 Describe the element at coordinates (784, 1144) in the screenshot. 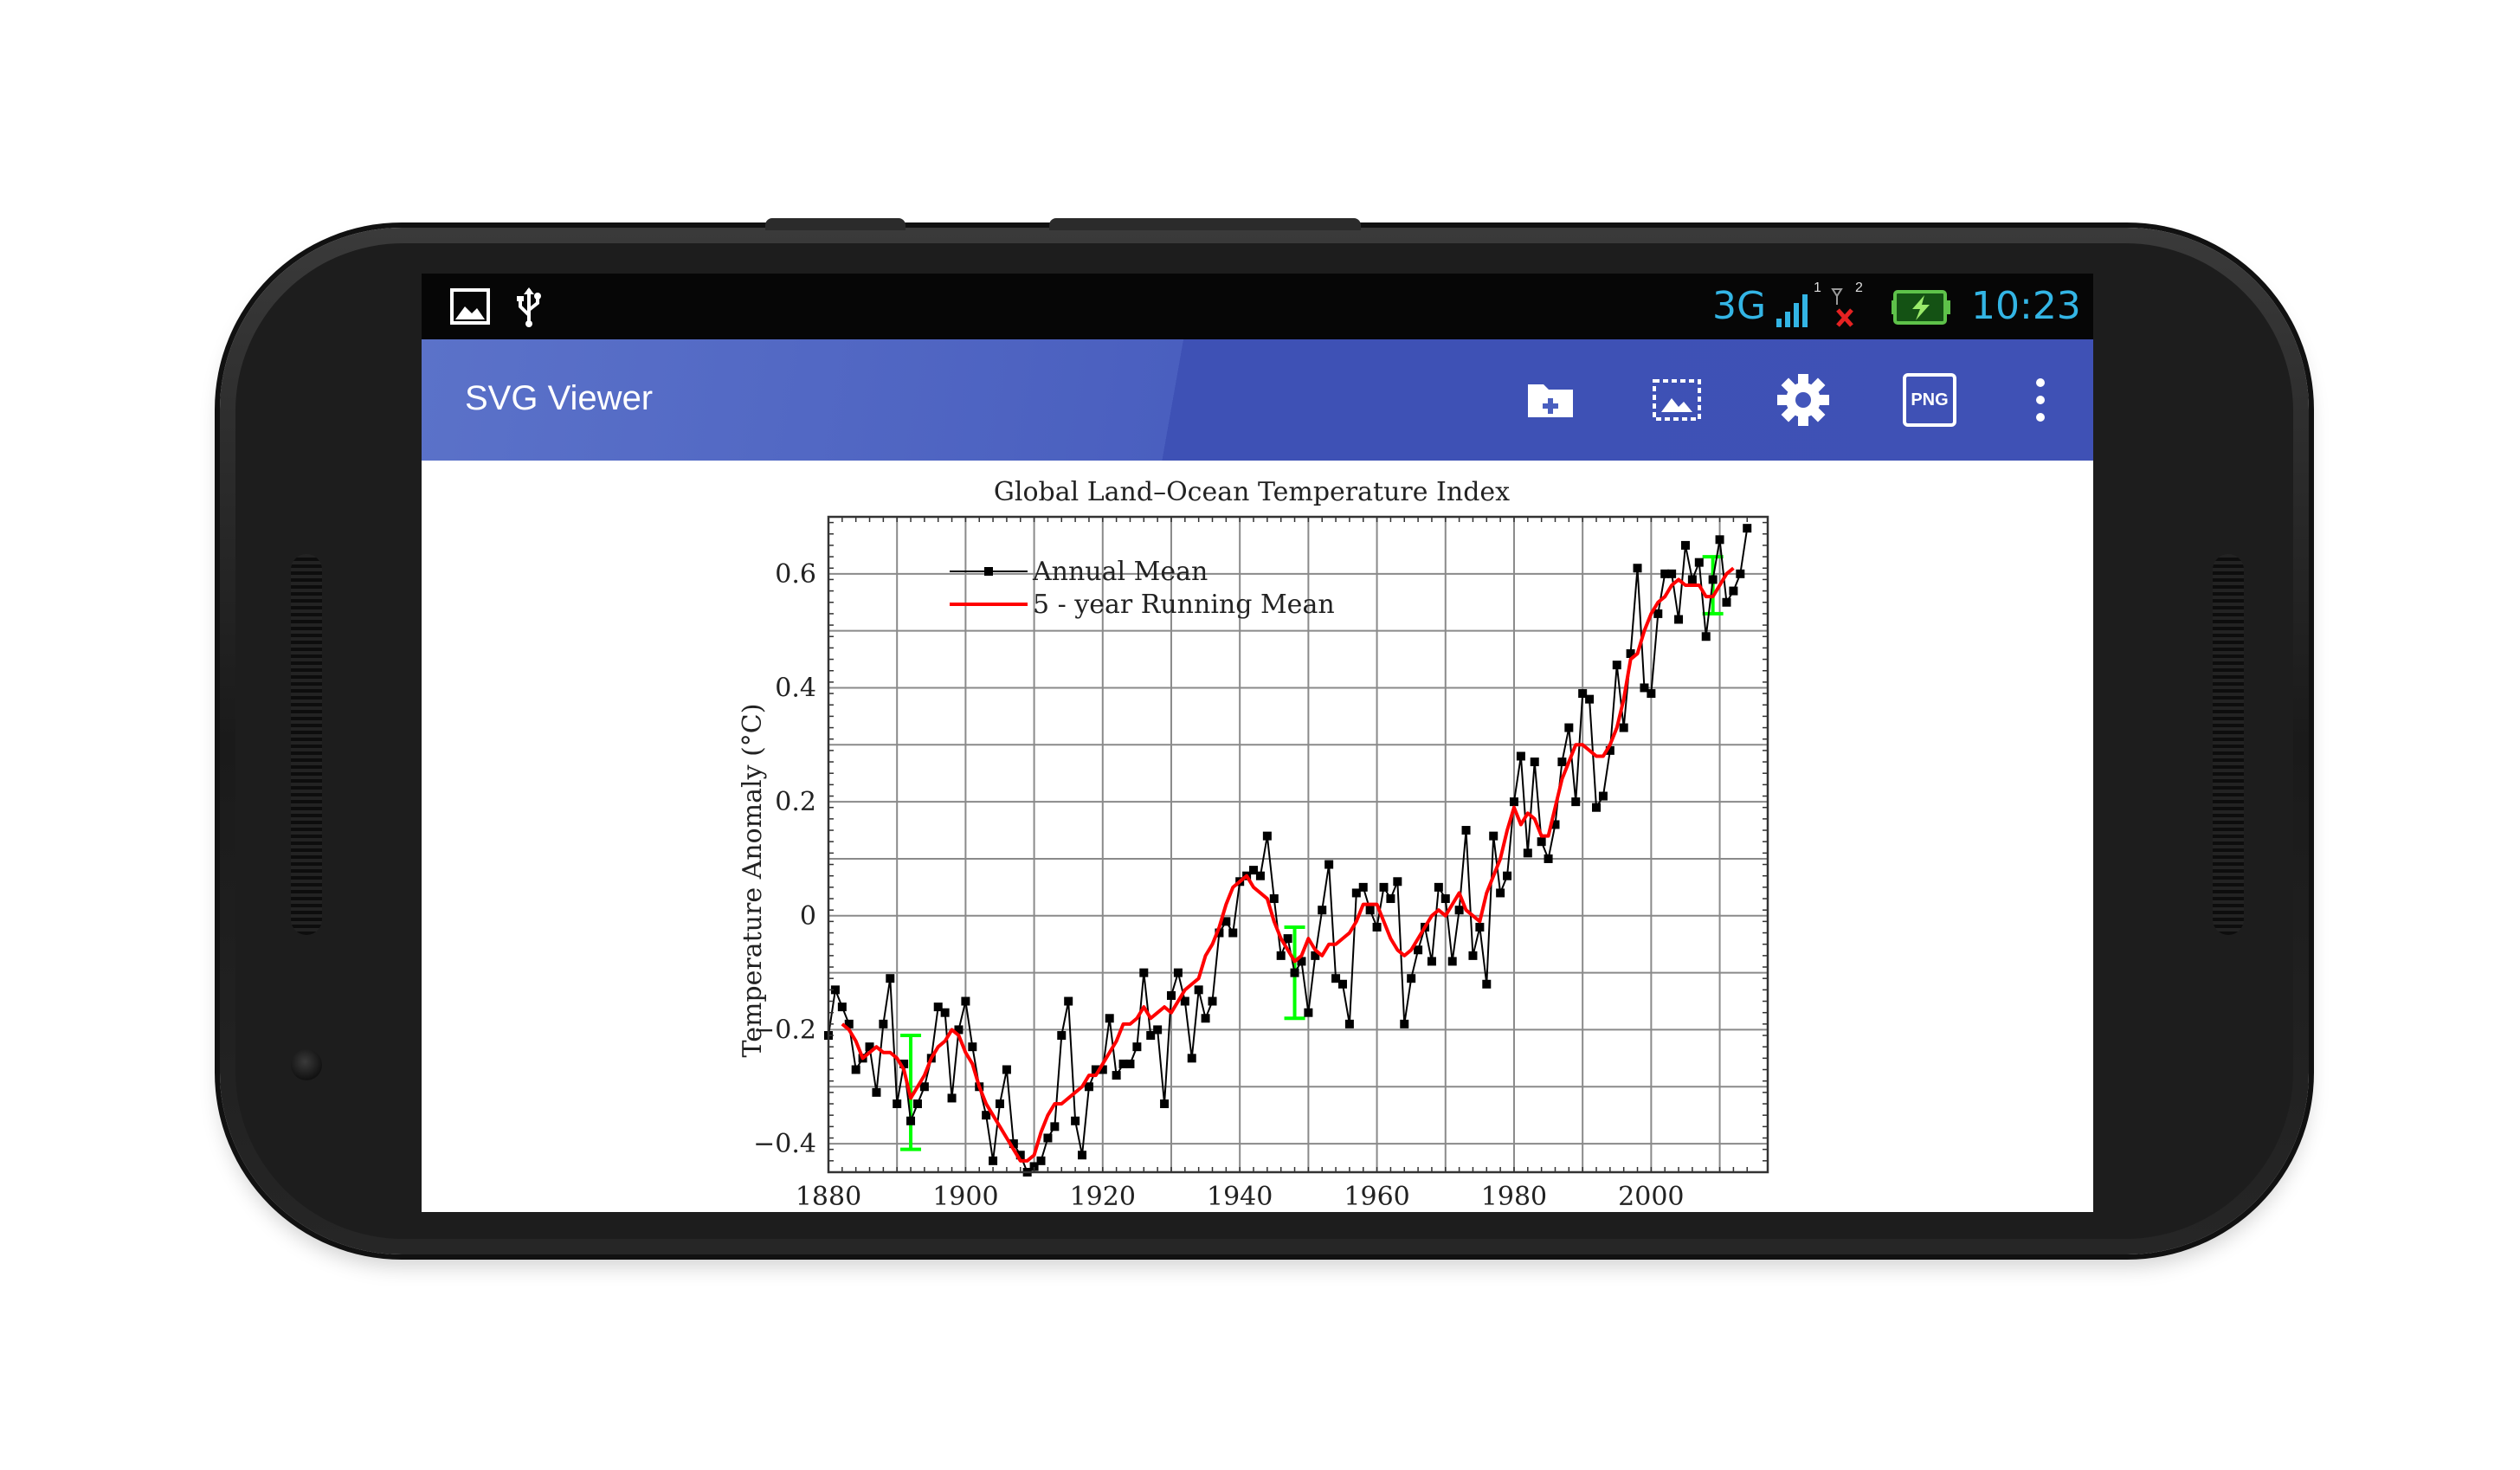

I see `y-tick-label: −0.4` at that location.